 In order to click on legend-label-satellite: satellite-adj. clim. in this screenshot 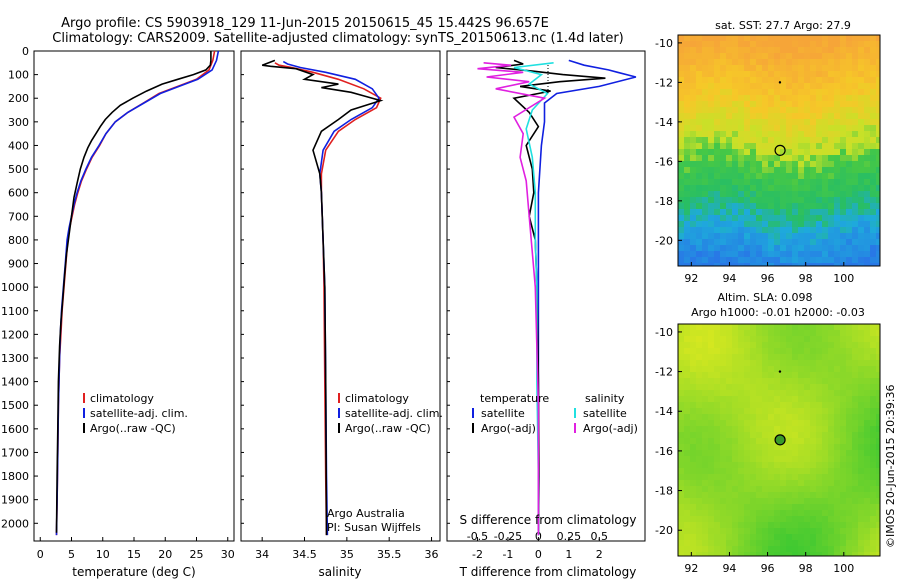, I will do `click(139, 413)`.